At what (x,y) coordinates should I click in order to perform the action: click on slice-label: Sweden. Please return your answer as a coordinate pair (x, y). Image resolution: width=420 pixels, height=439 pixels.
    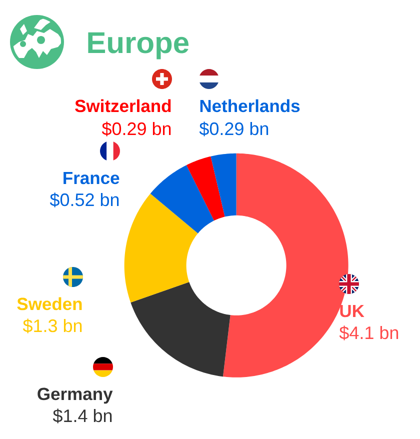
    Looking at the image, I should click on (49, 303).